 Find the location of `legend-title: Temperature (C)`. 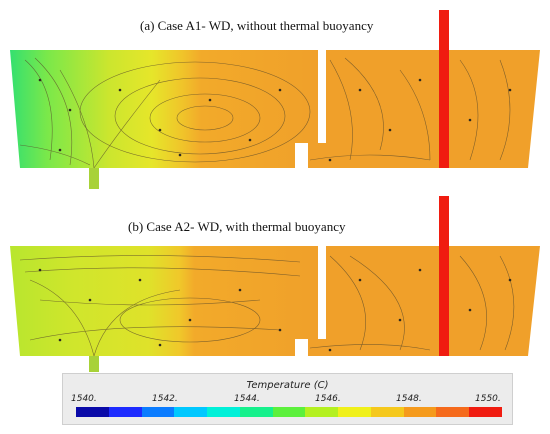

legend-title: Temperature (C) is located at coordinates (287, 385).